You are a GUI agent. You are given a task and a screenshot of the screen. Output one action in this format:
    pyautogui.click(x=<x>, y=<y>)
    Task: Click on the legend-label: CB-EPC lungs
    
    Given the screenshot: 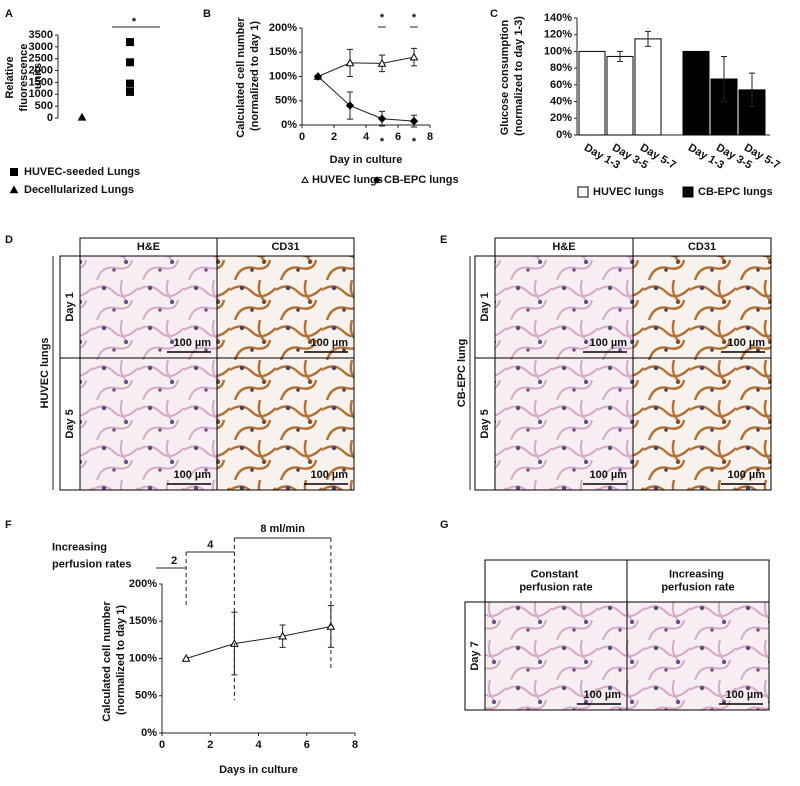 What is the action you would take?
    pyautogui.click(x=421, y=180)
    